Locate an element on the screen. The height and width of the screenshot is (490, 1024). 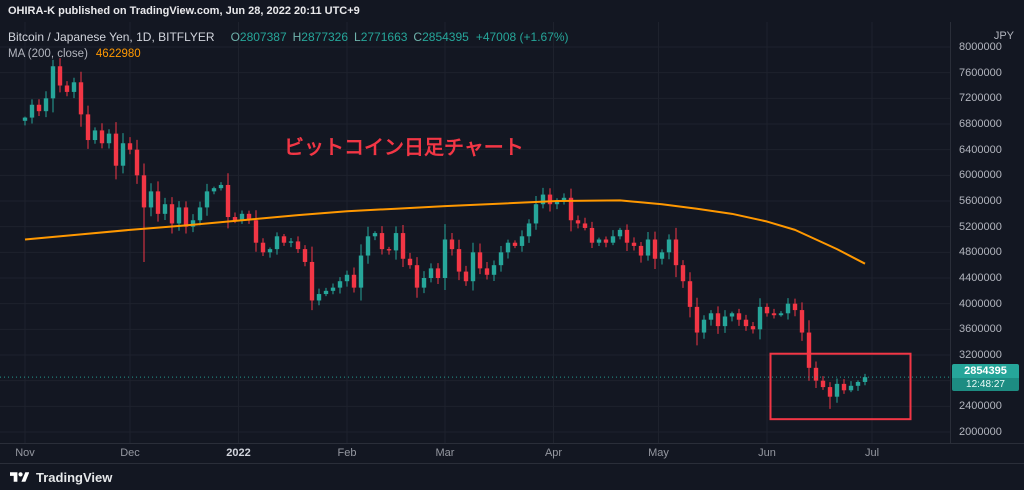
high-value: 2877326 is located at coordinates (325, 37).